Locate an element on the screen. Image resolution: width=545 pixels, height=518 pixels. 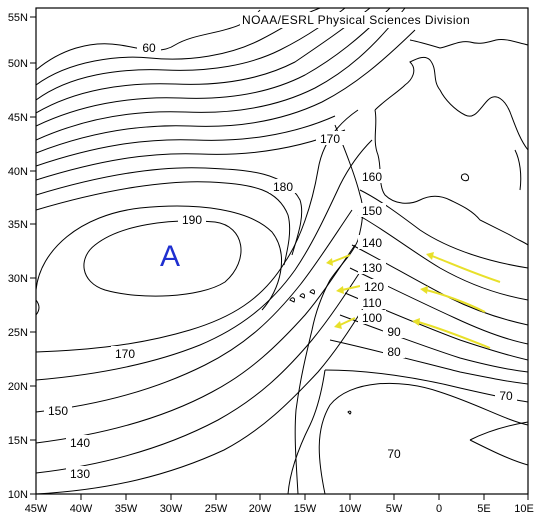
lat-label: 25N is located at coordinates (18, 333).